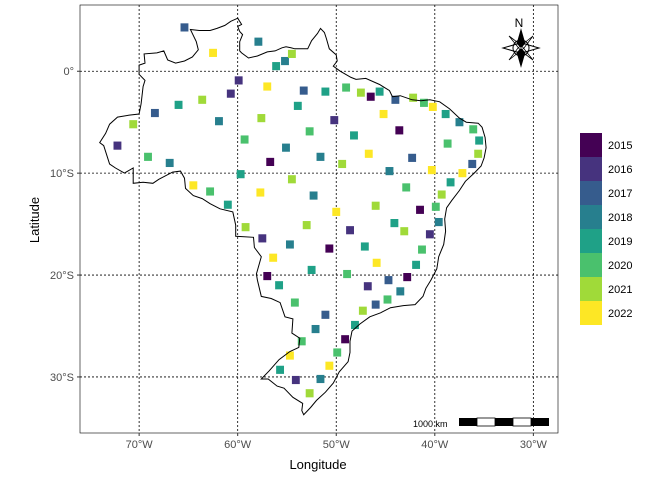 This screenshot has height=480, width=672. I want to click on legend-swatch-2019, so click(591, 241).